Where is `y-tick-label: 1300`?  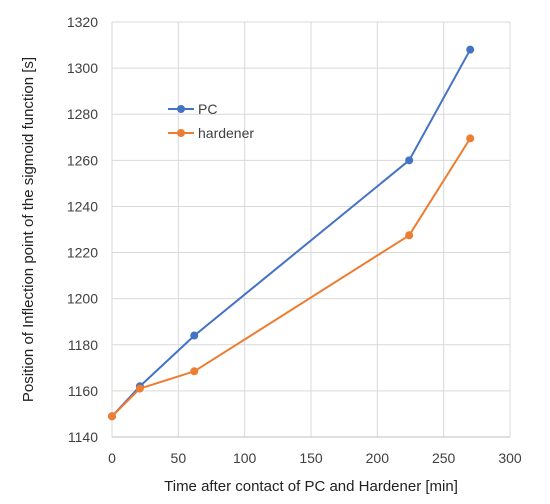
y-tick-label: 1300 is located at coordinates (82, 68).